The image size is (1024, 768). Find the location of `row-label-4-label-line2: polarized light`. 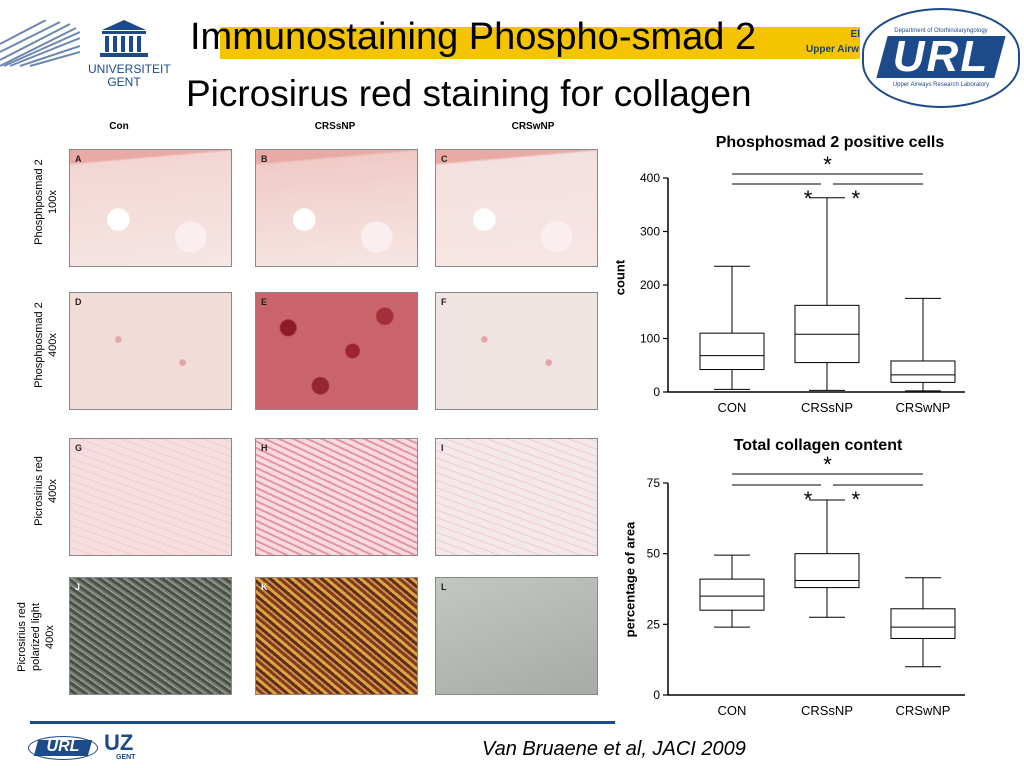

row-label-4-label-line2: polarized light is located at coordinates (36, 637).